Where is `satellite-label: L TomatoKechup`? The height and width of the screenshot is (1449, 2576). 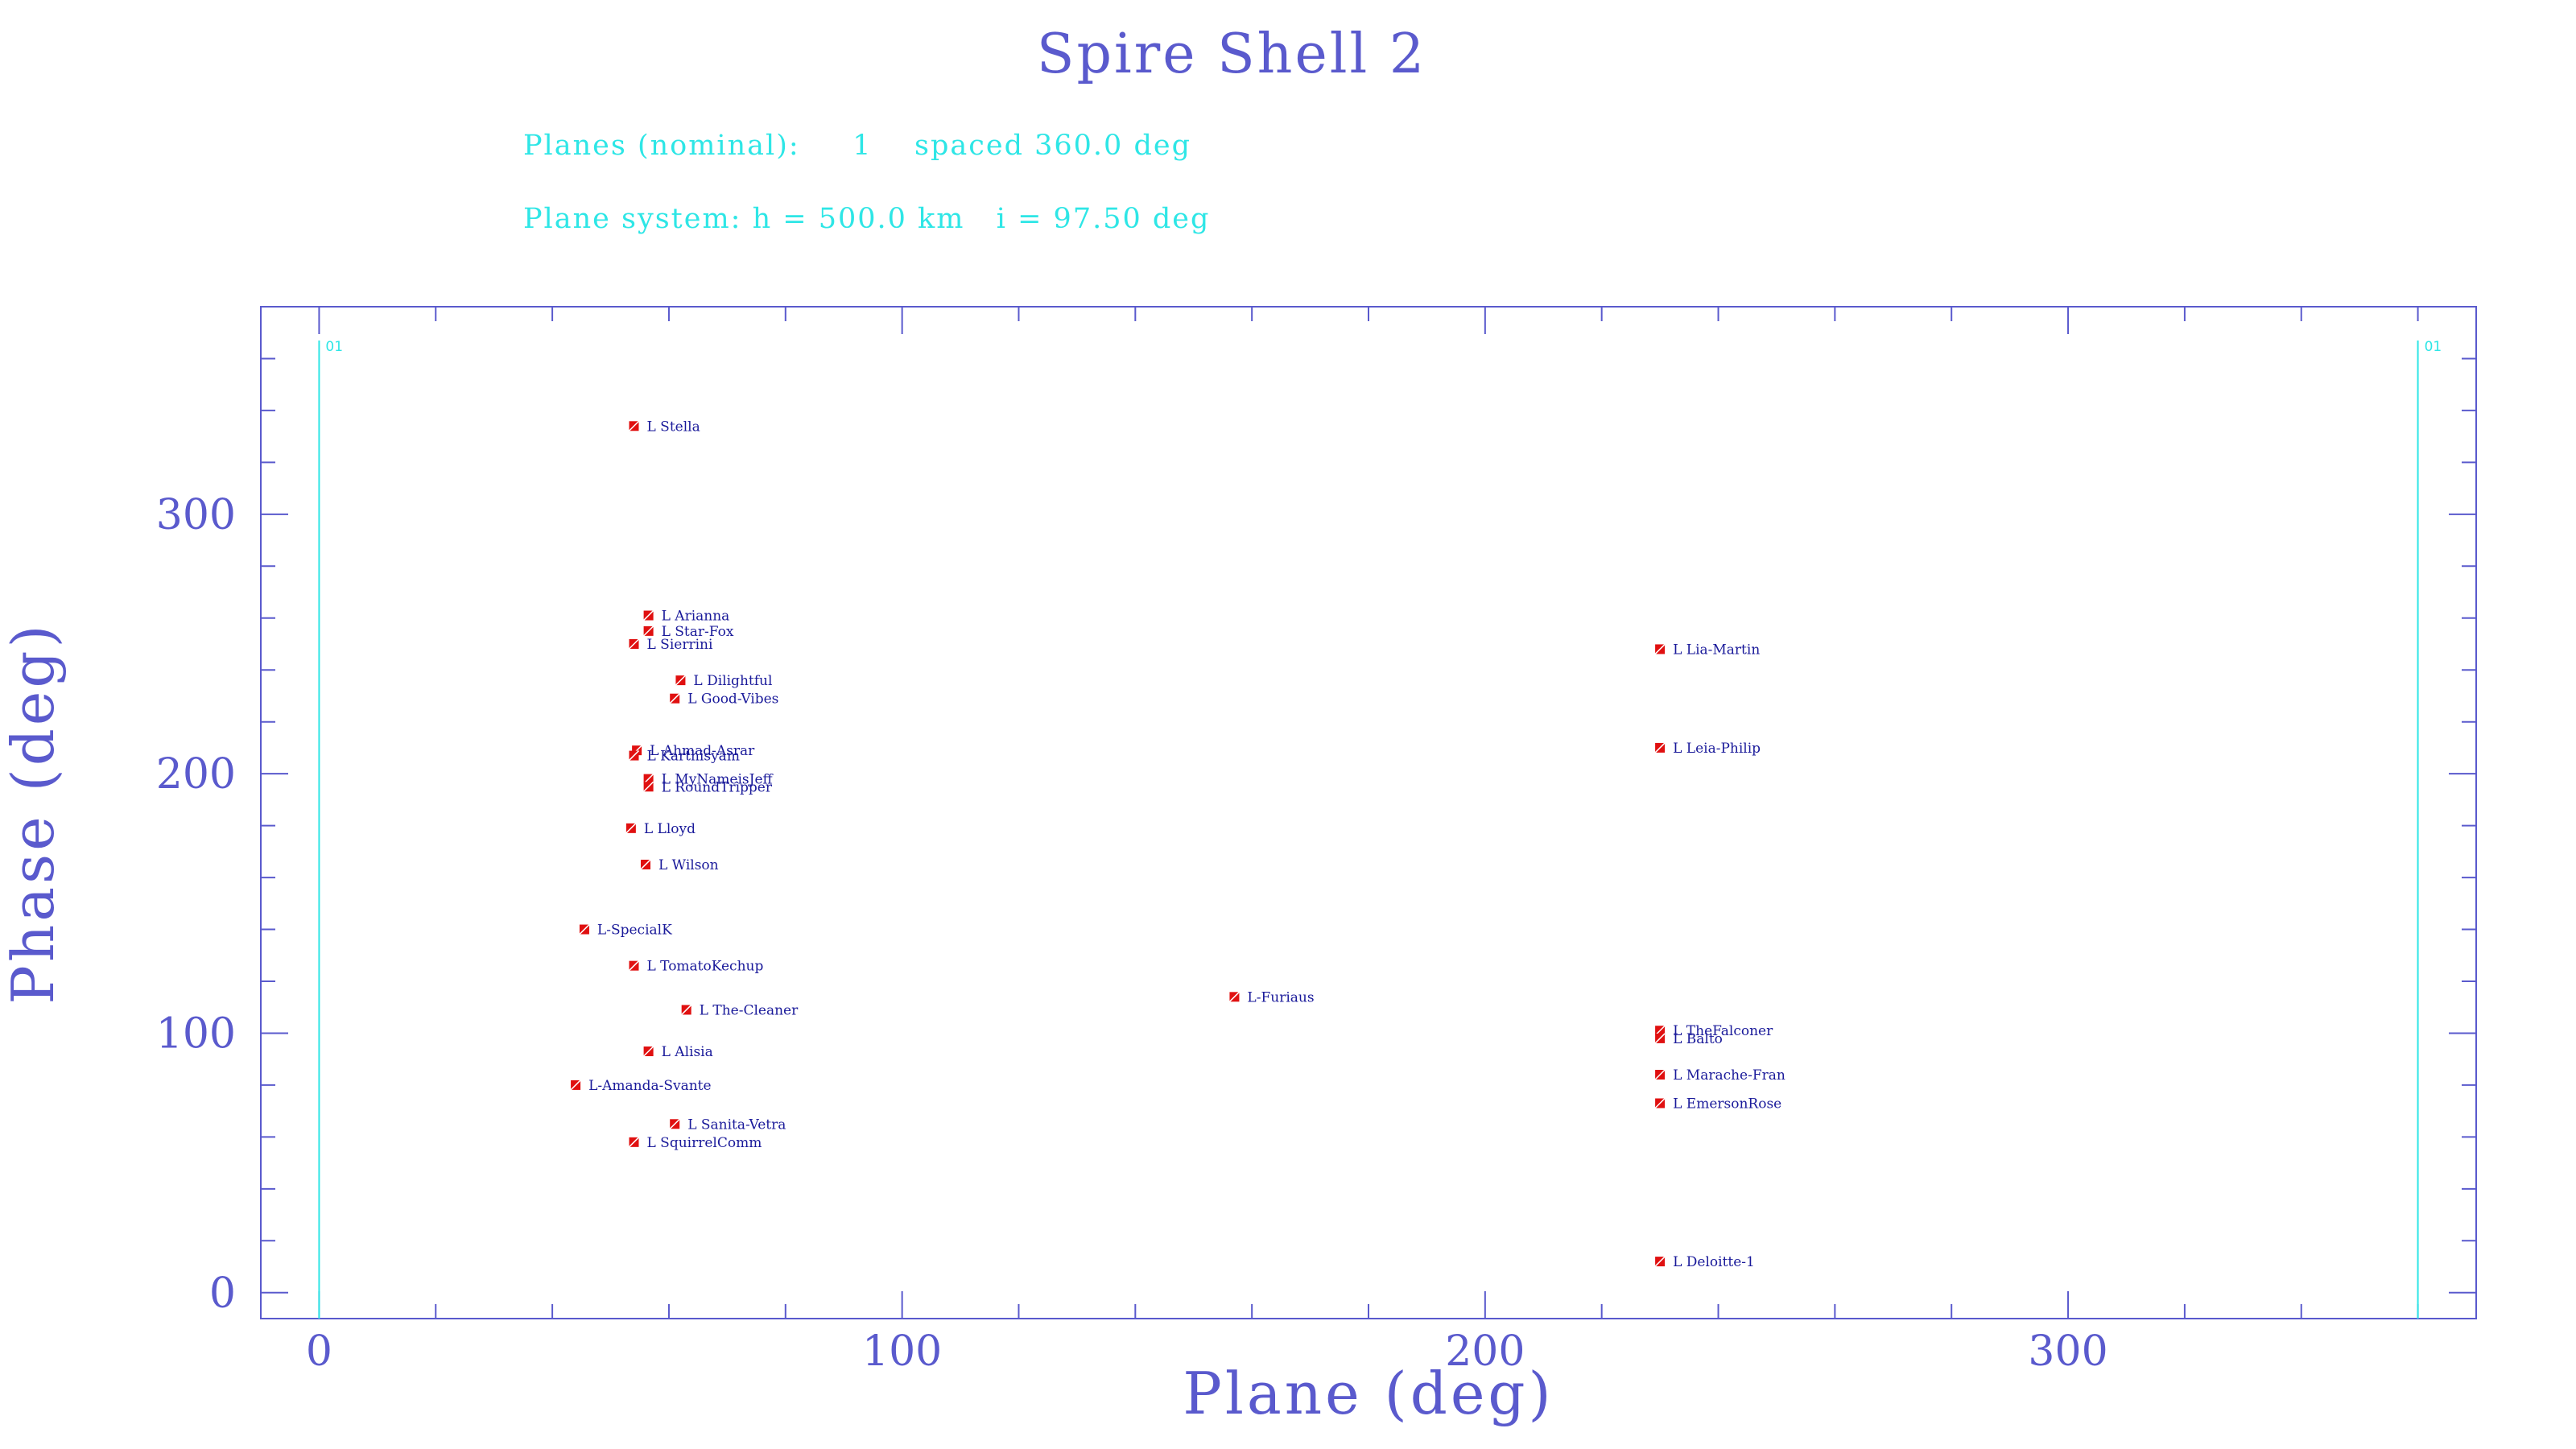
satellite-label: L TomatoKechup is located at coordinates (704, 967).